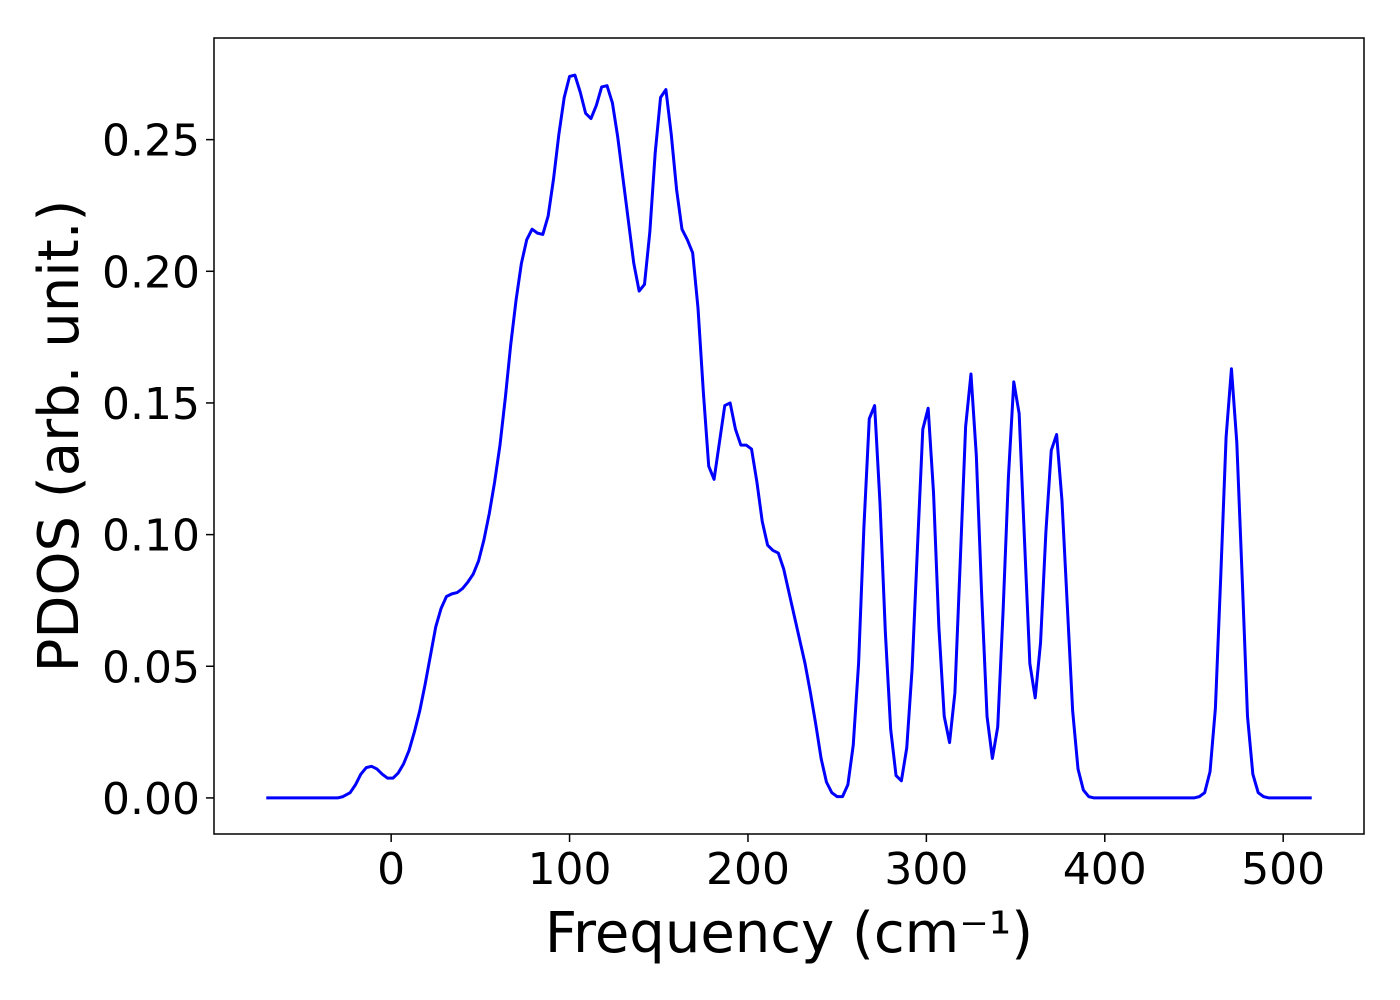 This screenshot has width=1400, height=1000. What do you see at coordinates (570, 869) in the screenshot?
I see `x-tick-label: 100` at bounding box center [570, 869].